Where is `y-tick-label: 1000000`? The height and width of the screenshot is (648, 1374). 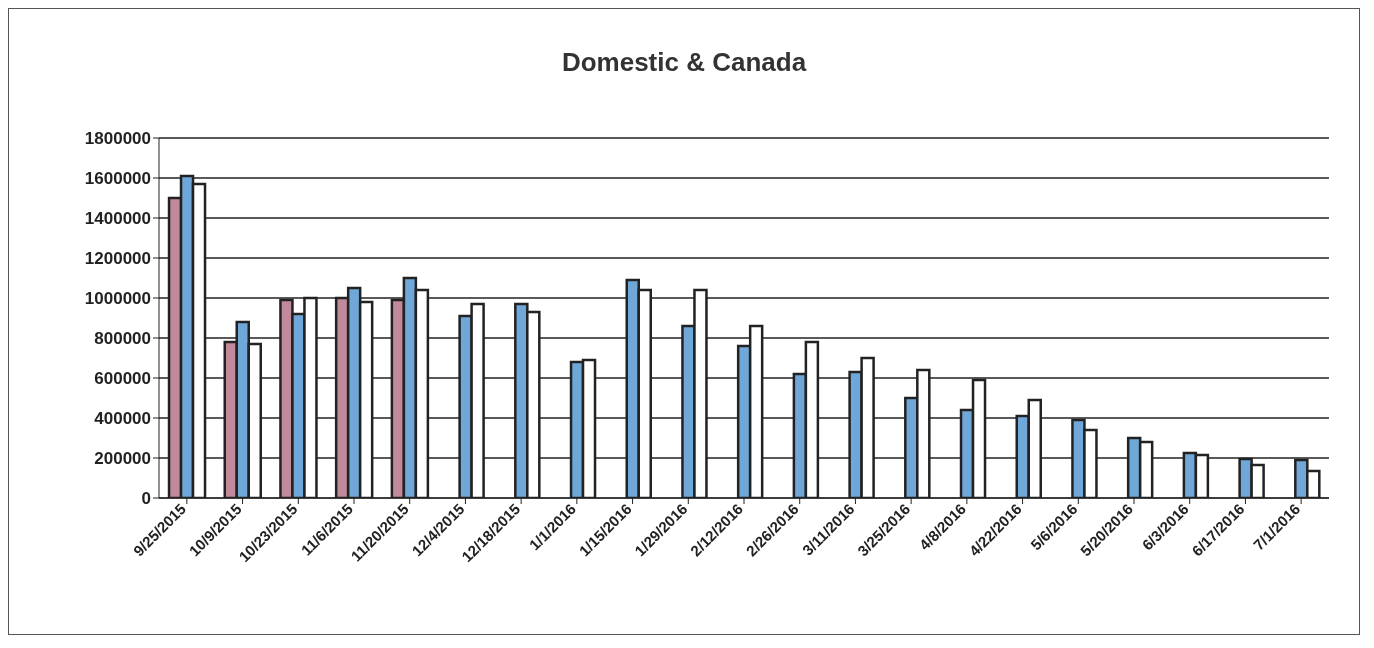
y-tick-label: 1000000 is located at coordinates (117, 299).